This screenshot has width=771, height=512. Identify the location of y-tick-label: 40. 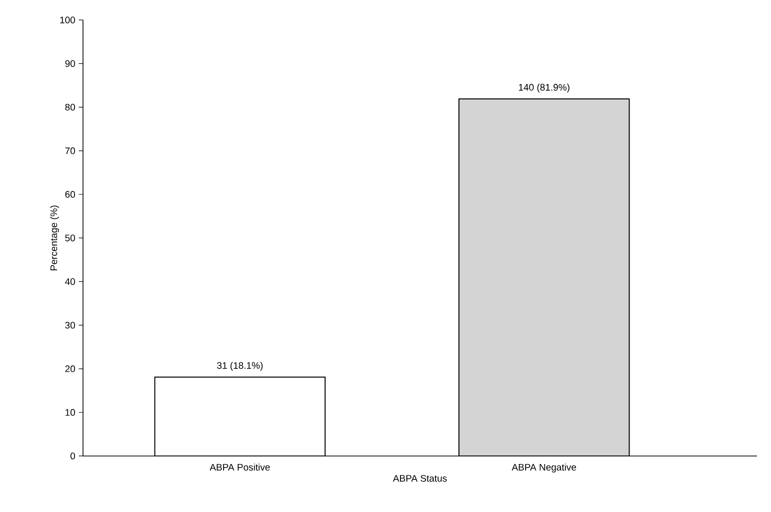
(70, 281).